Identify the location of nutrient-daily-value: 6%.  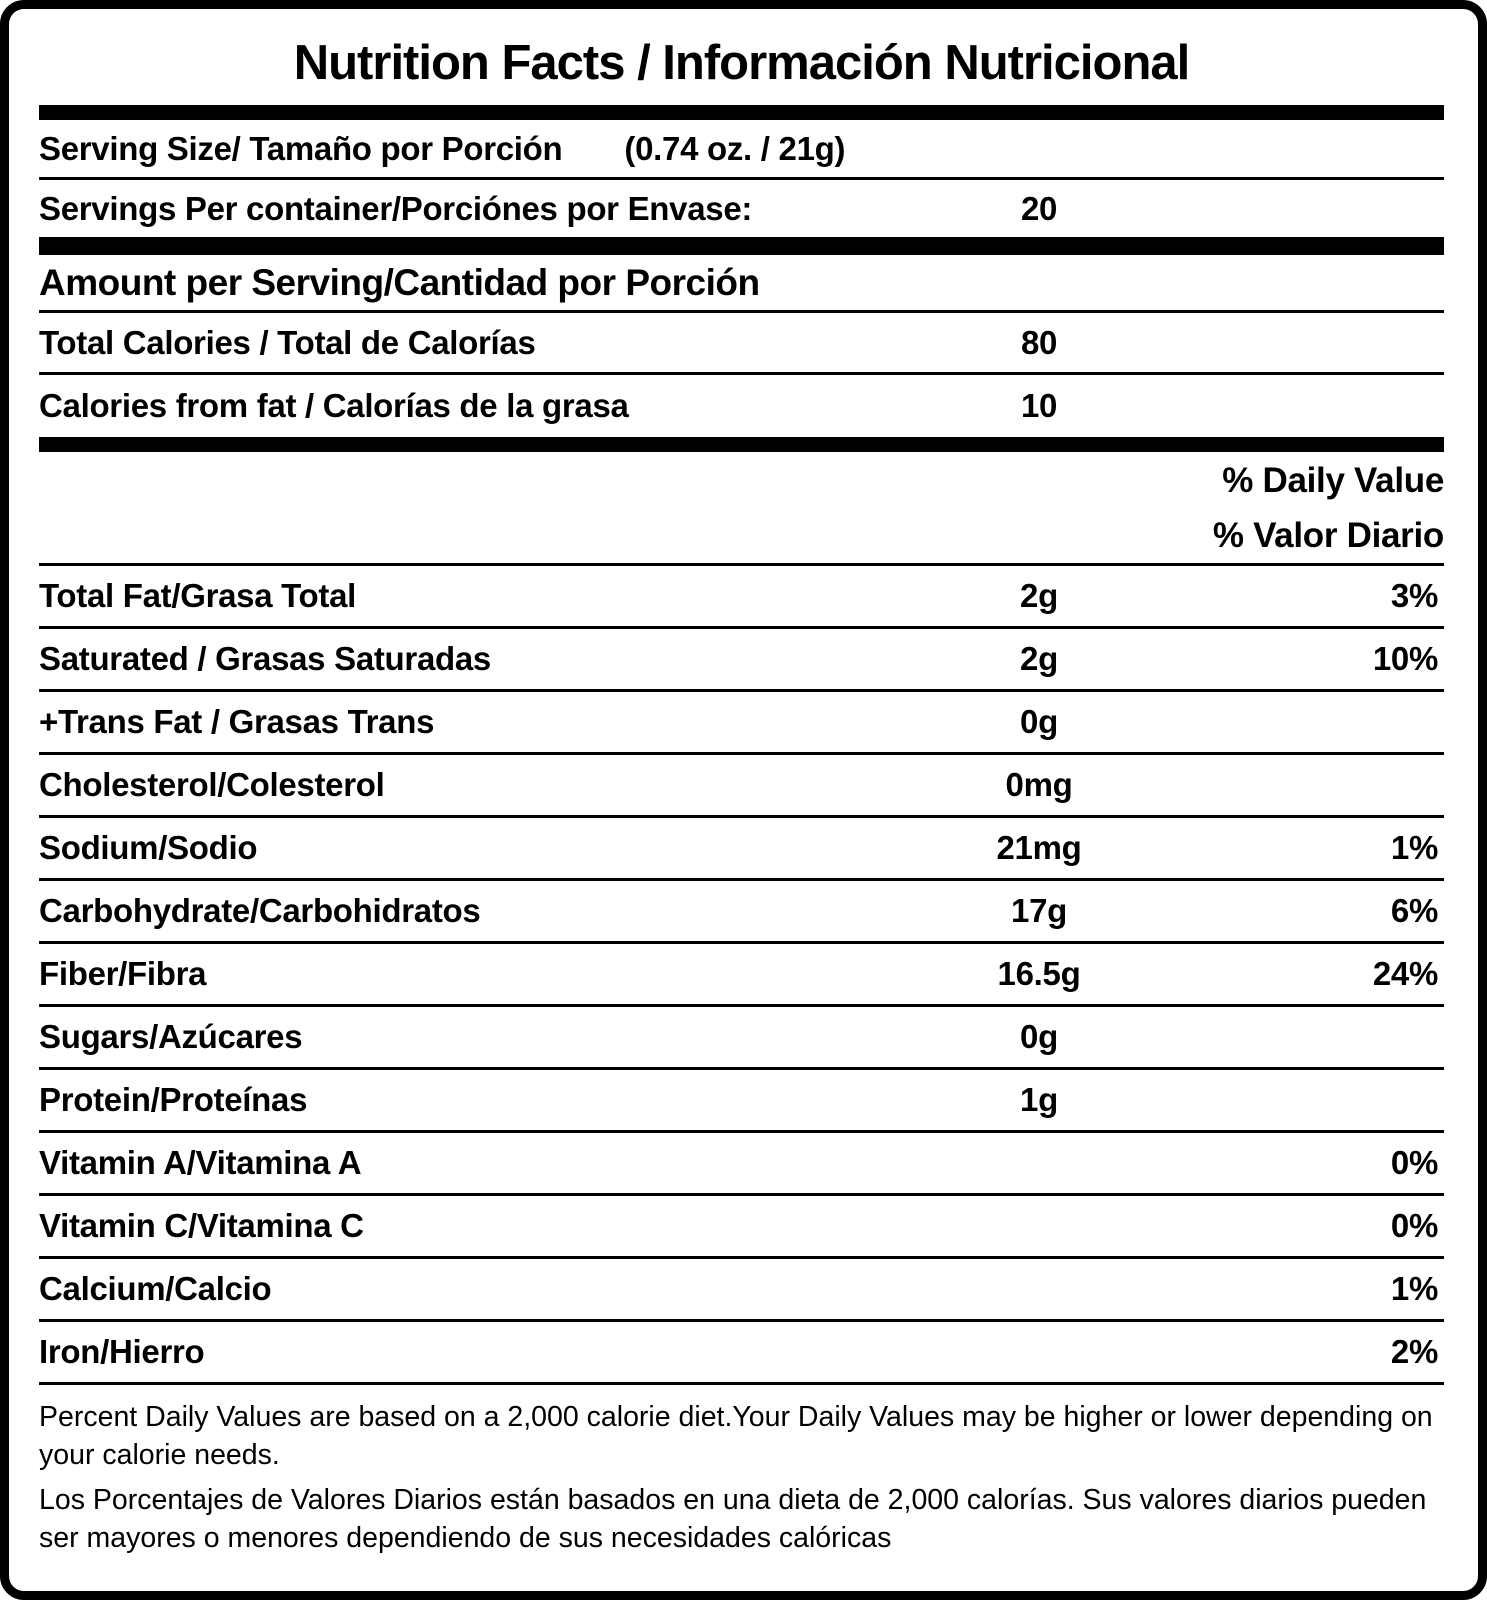
(1414, 910).